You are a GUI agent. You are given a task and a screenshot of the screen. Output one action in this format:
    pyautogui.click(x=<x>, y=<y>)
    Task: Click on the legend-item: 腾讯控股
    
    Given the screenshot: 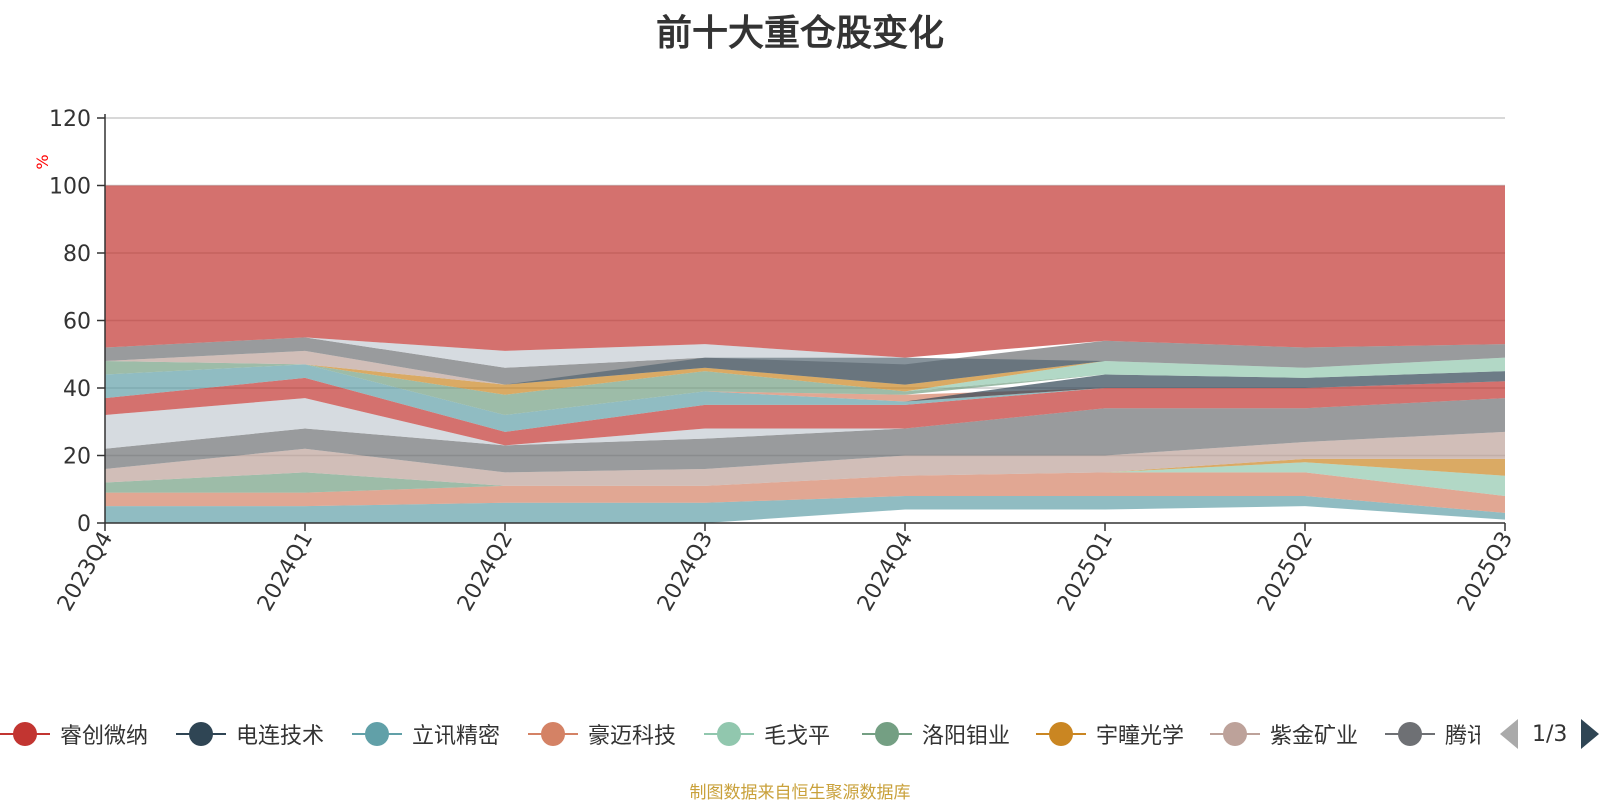 What is the action you would take?
    pyautogui.click(x=1432, y=734)
    